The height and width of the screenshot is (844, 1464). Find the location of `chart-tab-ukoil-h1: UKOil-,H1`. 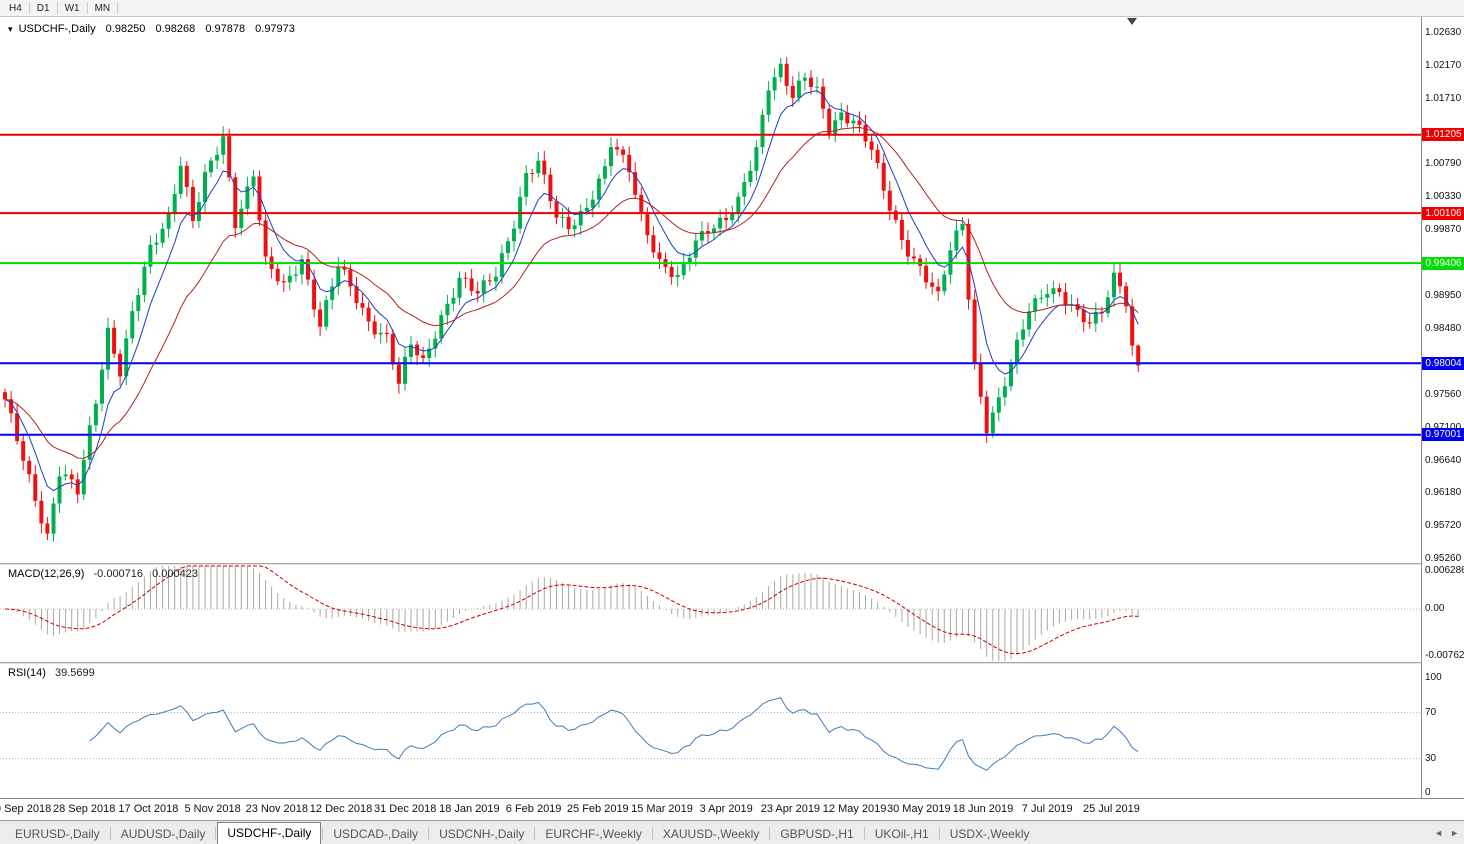

chart-tab-ukoil-h1: UKOil-,H1 is located at coordinates (901, 834).